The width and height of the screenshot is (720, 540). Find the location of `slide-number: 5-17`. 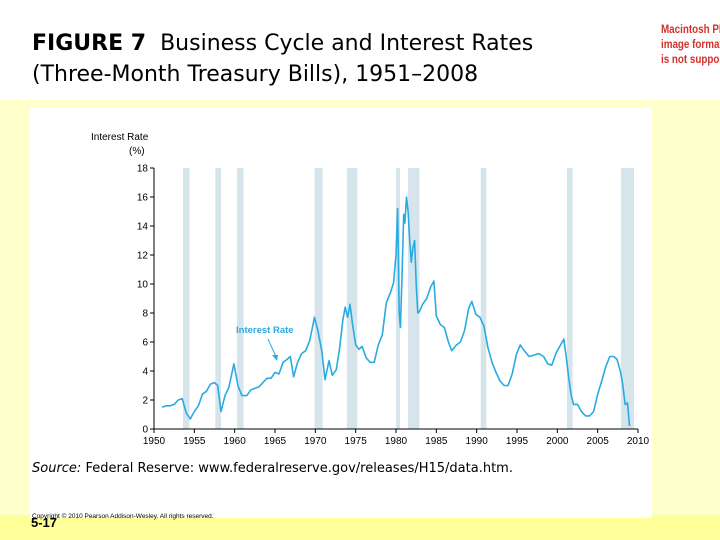

slide-number: 5-17 is located at coordinates (44, 522).